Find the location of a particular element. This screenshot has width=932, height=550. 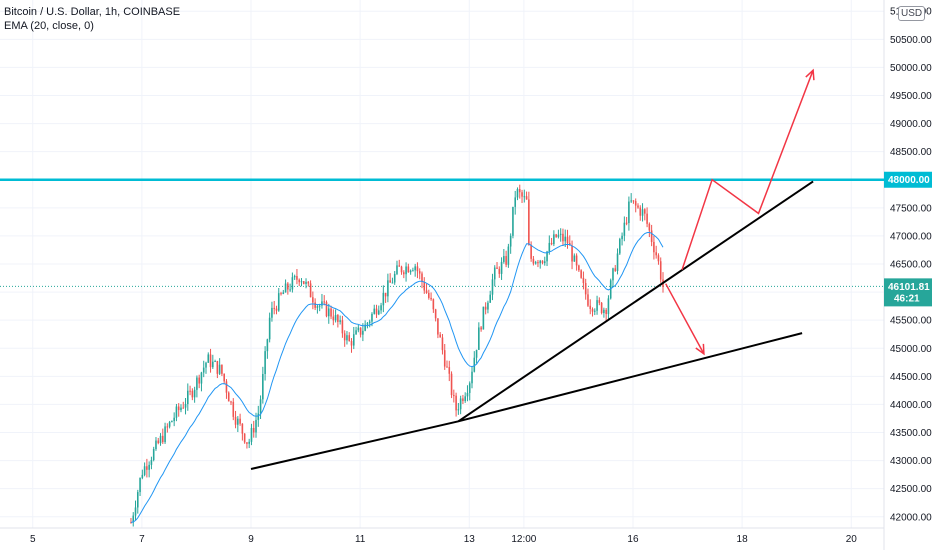

projection-bull-arrow is located at coordinates (747, 169).